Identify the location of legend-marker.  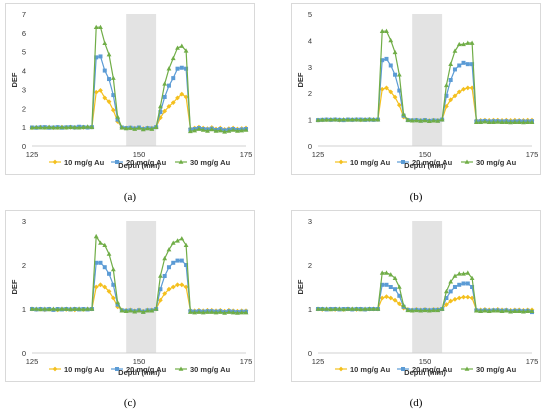
(55, 162).